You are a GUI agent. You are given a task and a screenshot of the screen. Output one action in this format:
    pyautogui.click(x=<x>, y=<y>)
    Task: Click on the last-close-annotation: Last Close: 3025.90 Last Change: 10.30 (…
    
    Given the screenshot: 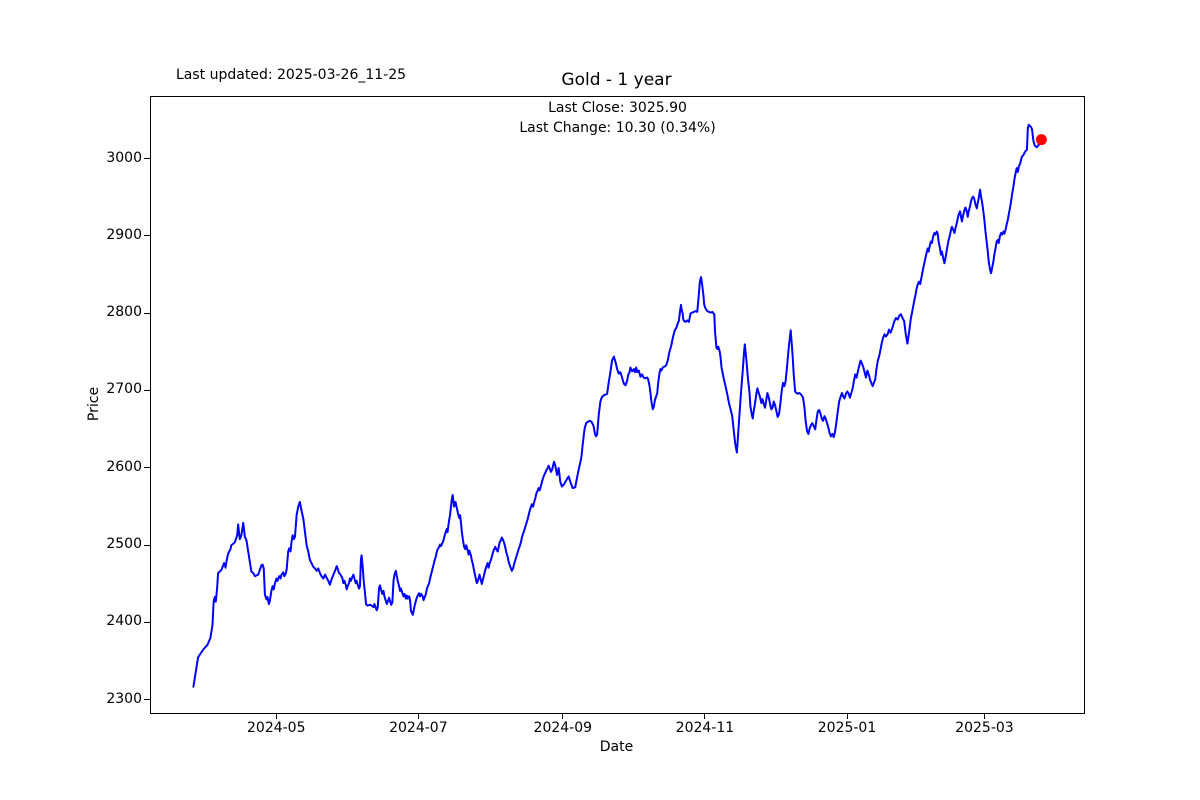 What is the action you would take?
    pyautogui.click(x=617, y=118)
    